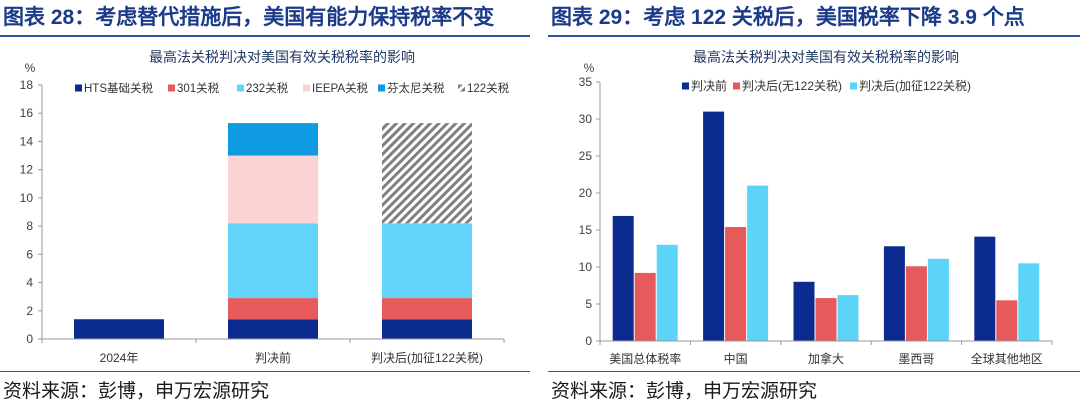 The height and width of the screenshot is (408, 1080). I want to click on legend-label-1: 判决后(无122关税), so click(792, 86).